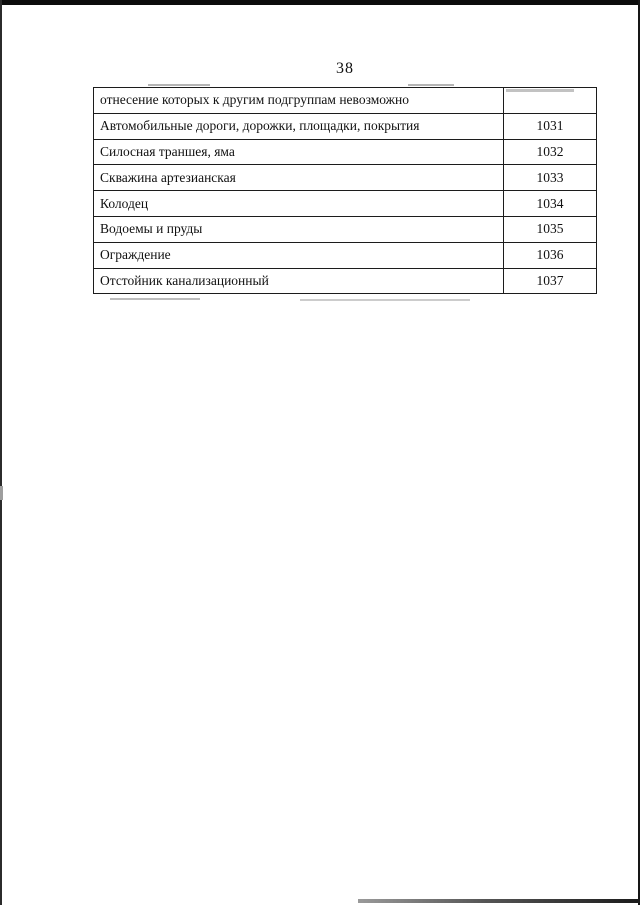 Image resolution: width=640 pixels, height=905 pixels. I want to click on table-row: Ограждение 1036, so click(345, 255).